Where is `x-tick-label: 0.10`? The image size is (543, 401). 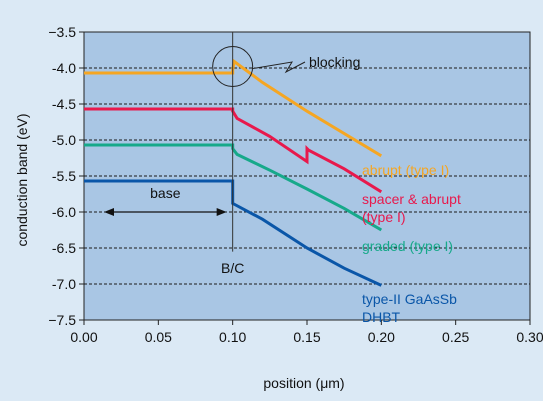 x-tick-label: 0.10 is located at coordinates (232, 337).